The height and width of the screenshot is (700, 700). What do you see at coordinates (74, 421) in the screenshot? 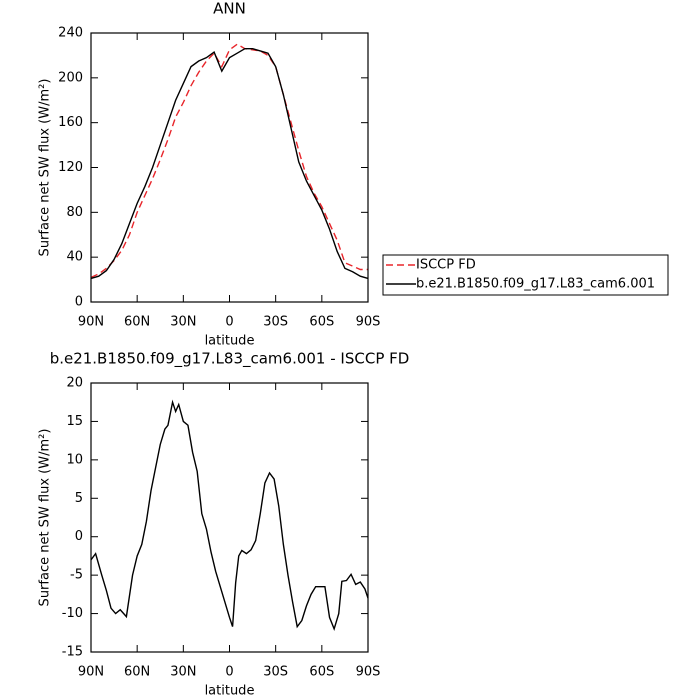
I see `y-tick-label: 15` at bounding box center [74, 421].